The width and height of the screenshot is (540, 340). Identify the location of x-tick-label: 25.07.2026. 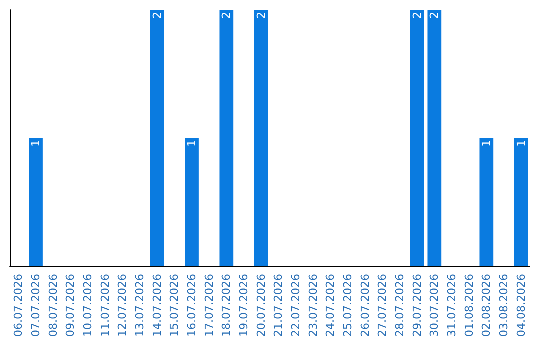
(348, 306).